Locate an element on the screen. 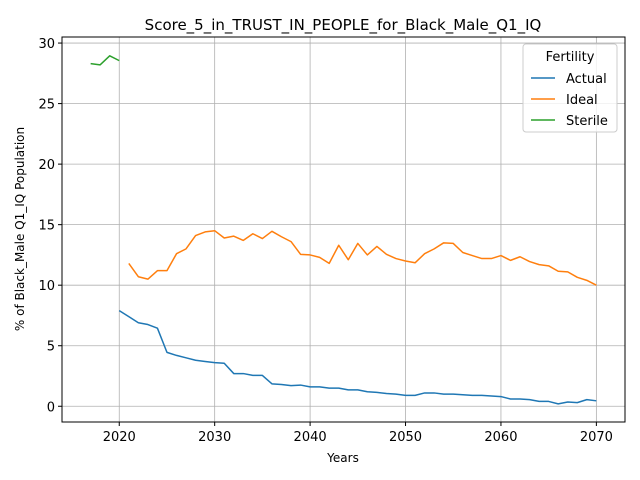 The width and height of the screenshot is (640, 480). x-tick-label: 2060 is located at coordinates (500, 437).